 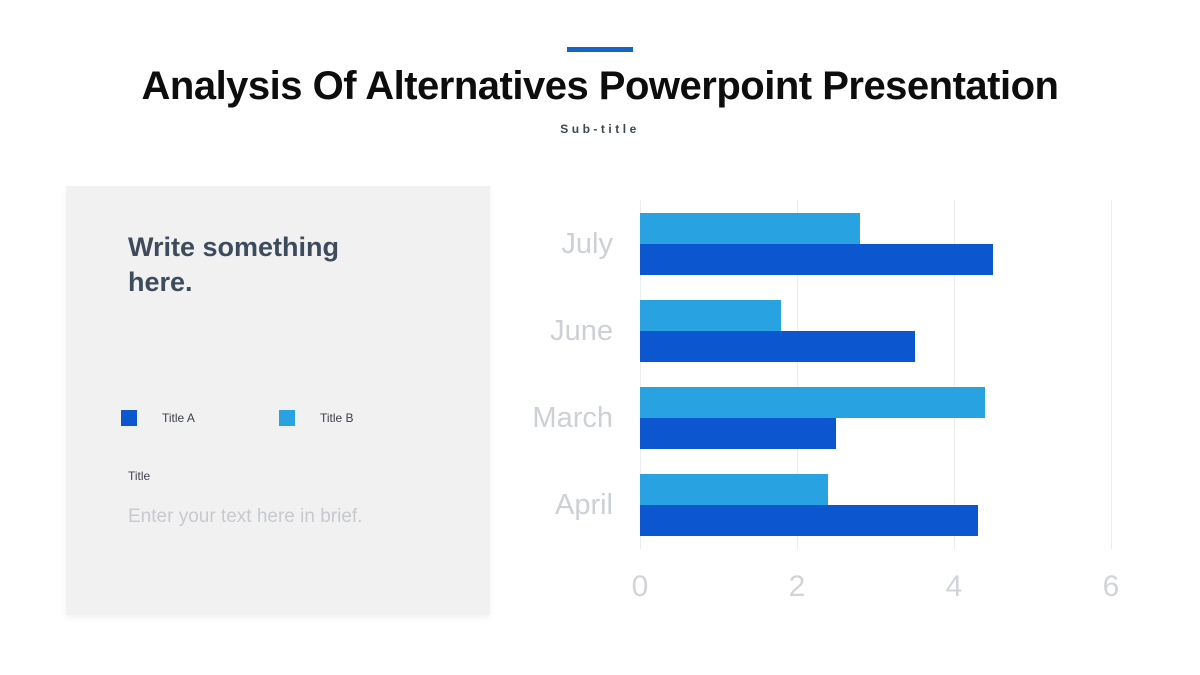 What do you see at coordinates (572, 418) in the screenshot?
I see `category-label-march: March` at bounding box center [572, 418].